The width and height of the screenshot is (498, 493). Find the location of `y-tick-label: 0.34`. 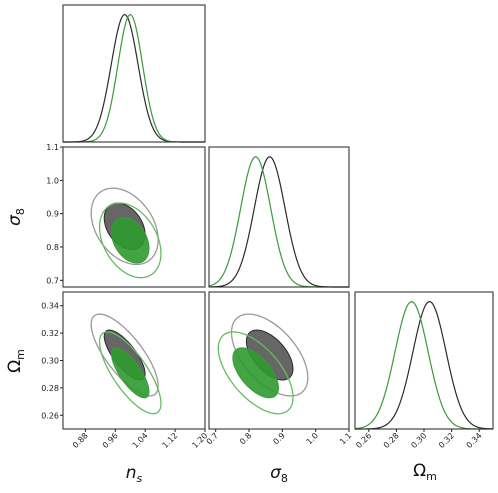

y-tick-label: 0.34 is located at coordinates (50, 306).